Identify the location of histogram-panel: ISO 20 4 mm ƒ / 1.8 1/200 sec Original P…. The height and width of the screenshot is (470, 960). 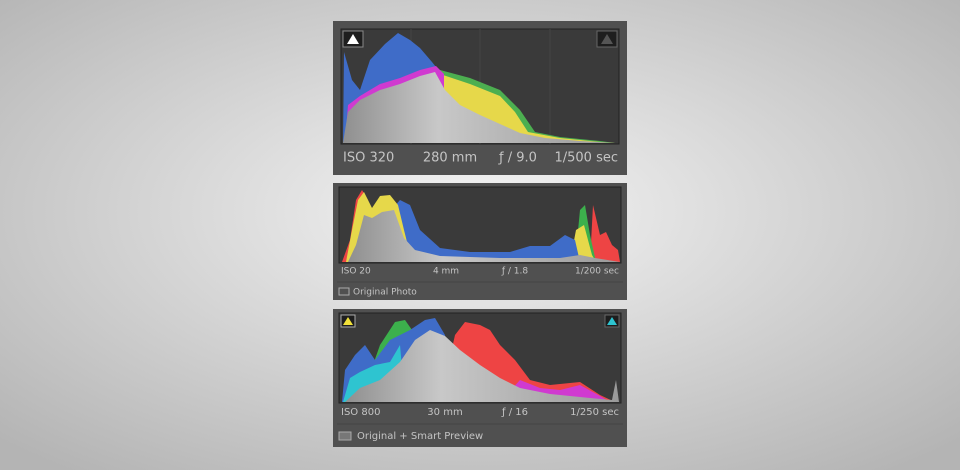
(480, 241).